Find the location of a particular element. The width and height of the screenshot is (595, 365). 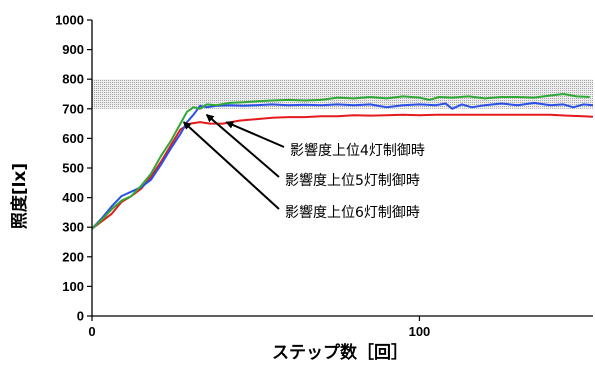

y-tick-label: 200 is located at coordinates (73, 256).